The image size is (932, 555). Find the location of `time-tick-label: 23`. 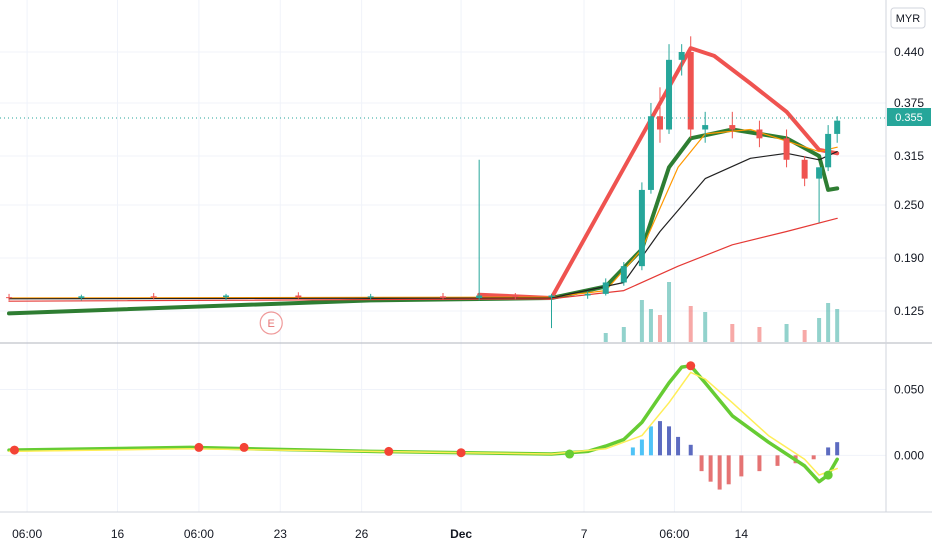

time-tick-label: 23 is located at coordinates (281, 534).